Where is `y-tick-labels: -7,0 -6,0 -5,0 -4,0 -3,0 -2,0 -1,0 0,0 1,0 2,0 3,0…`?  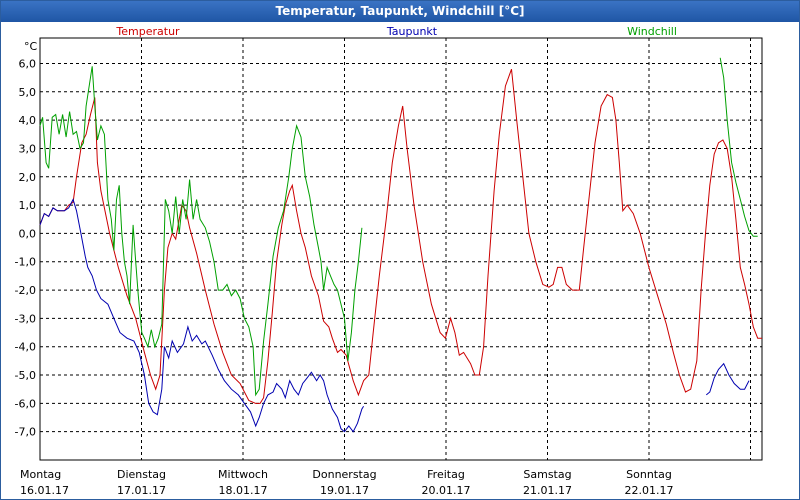
y-tick-labels: -7,0 -6,0 -5,0 -4,0 -3,0 -2,0 -1,0 0,0 1,0 2,0 3,0… is located at coordinates (25, 247).